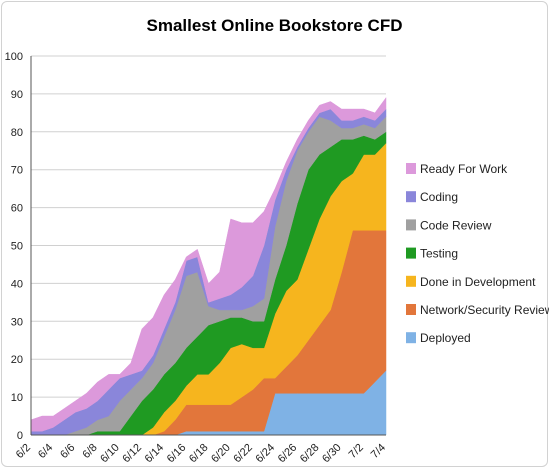 This screenshot has width=549, height=468. Describe the element at coordinates (17, 209) in the screenshot. I see `y-tick-label: 60` at that location.